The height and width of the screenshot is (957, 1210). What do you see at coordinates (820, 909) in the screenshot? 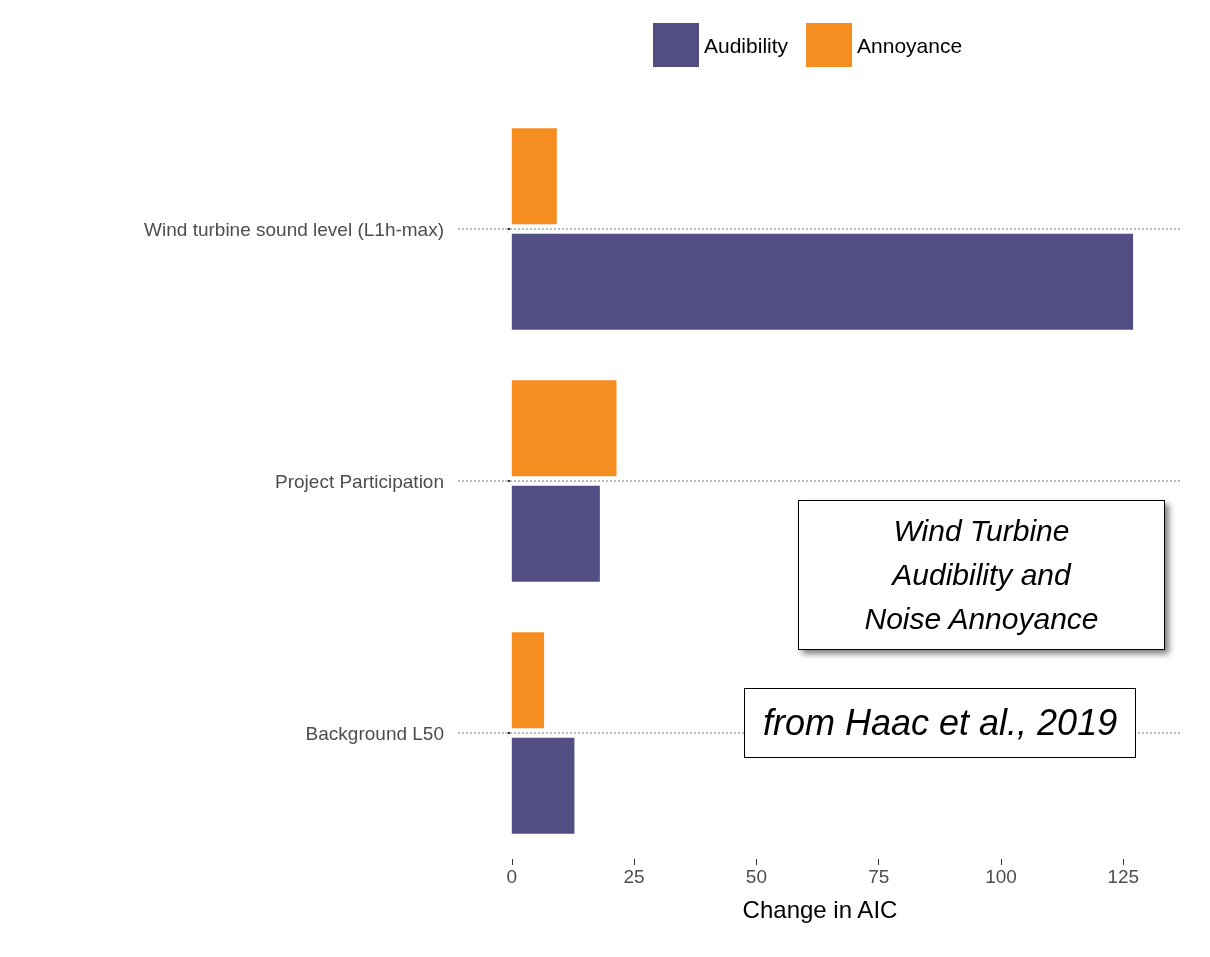
I see `x-axis-title: Change in AIC` at bounding box center [820, 909].